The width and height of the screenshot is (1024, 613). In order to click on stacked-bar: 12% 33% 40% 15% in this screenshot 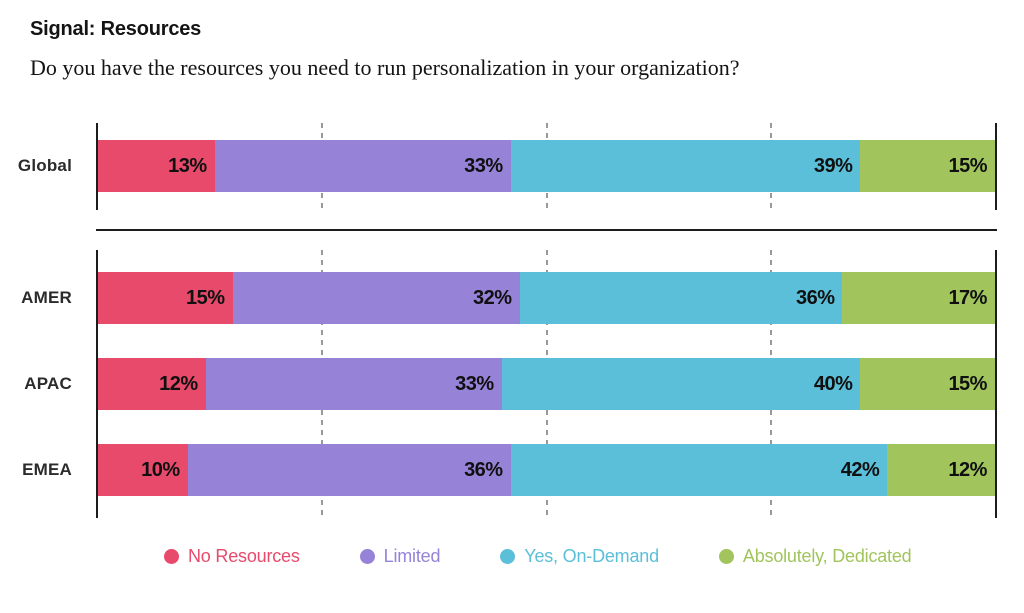, I will do `click(546, 384)`.